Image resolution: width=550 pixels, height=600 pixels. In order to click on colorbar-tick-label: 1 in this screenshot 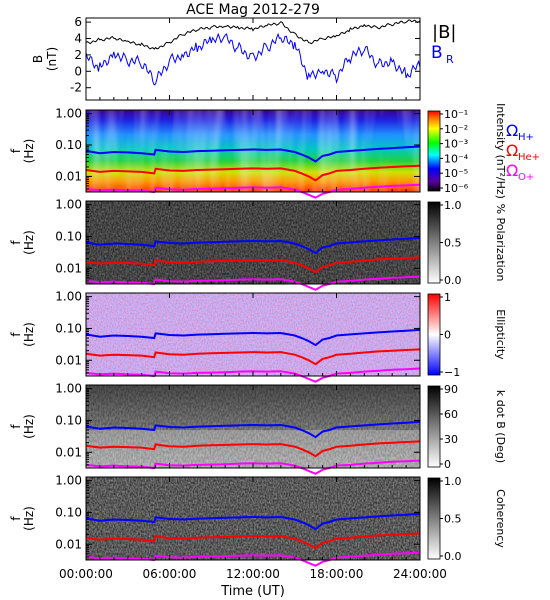, I will do `click(447, 297)`.